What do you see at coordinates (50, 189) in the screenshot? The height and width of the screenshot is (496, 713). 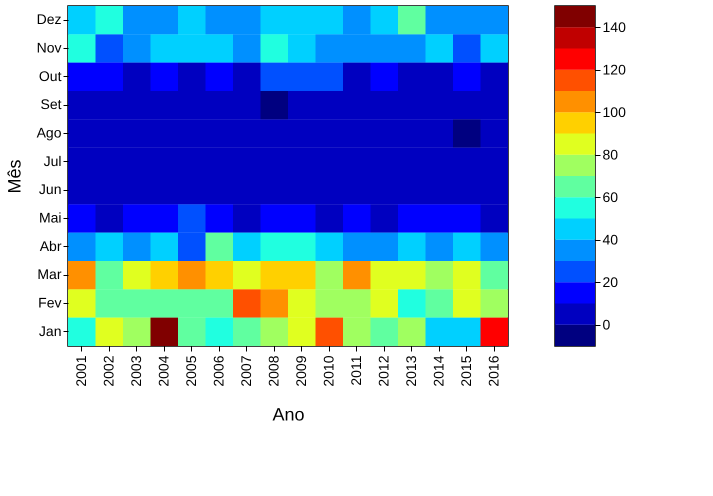 I see `y-tick-label: Jun` at bounding box center [50, 189].